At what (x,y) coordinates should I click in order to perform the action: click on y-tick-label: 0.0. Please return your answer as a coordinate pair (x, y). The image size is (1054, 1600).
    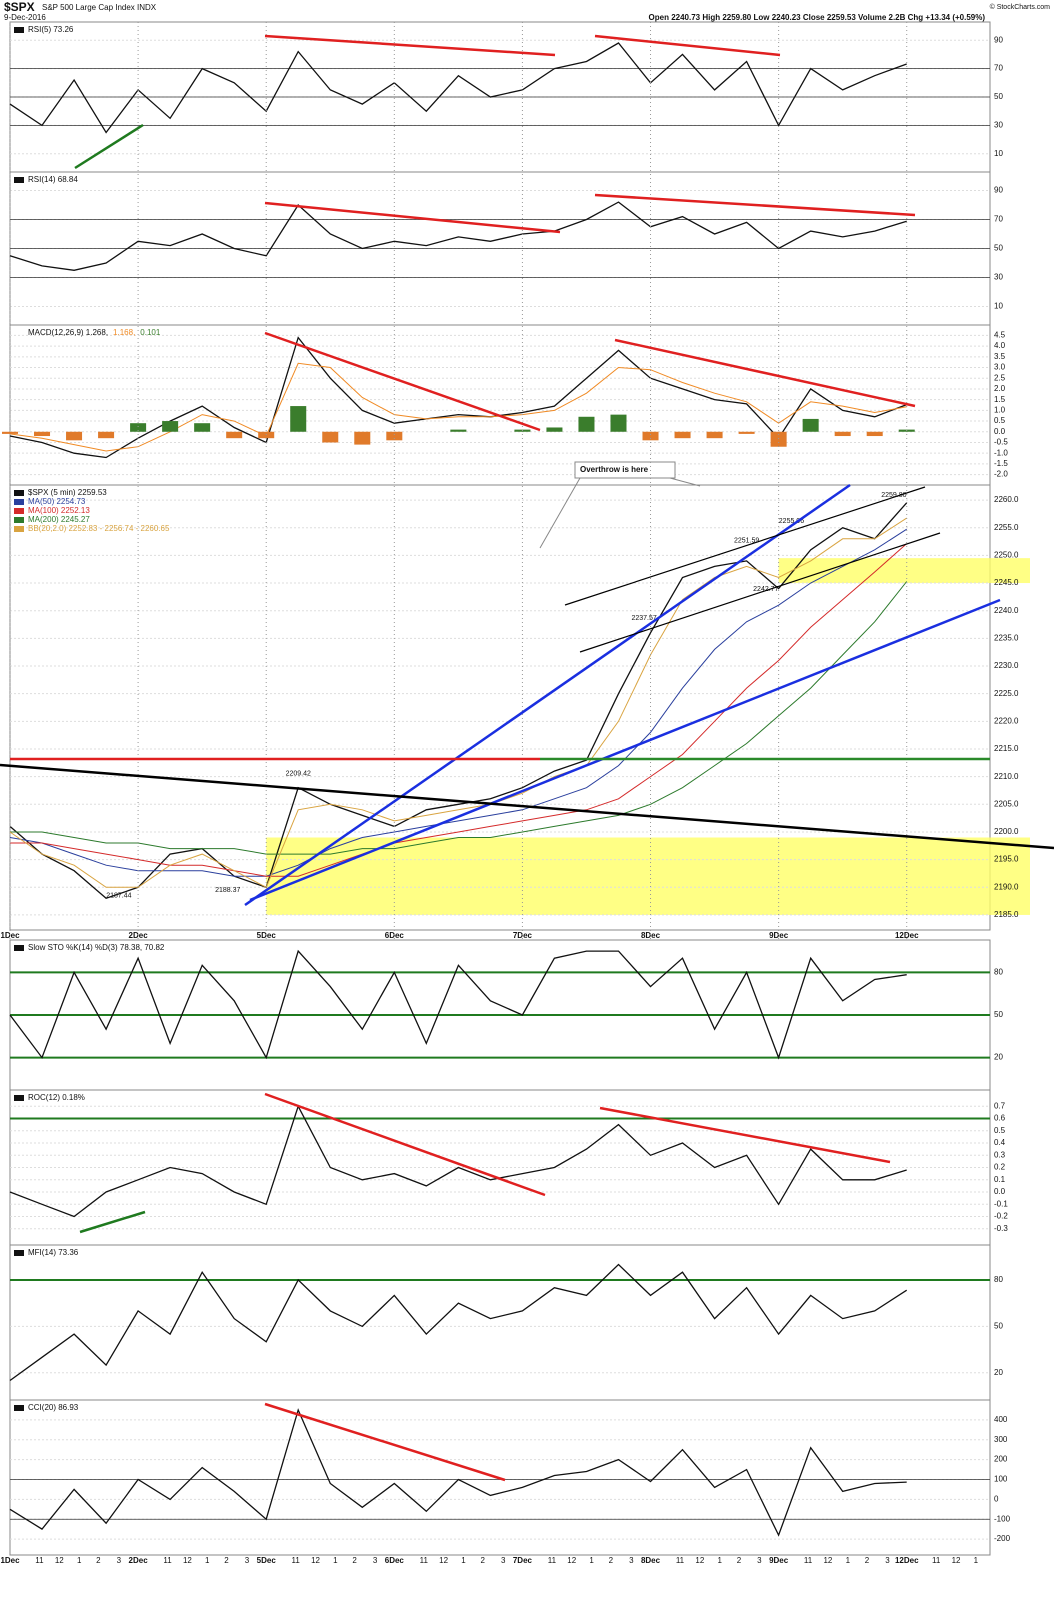
    Looking at the image, I should click on (1000, 431).